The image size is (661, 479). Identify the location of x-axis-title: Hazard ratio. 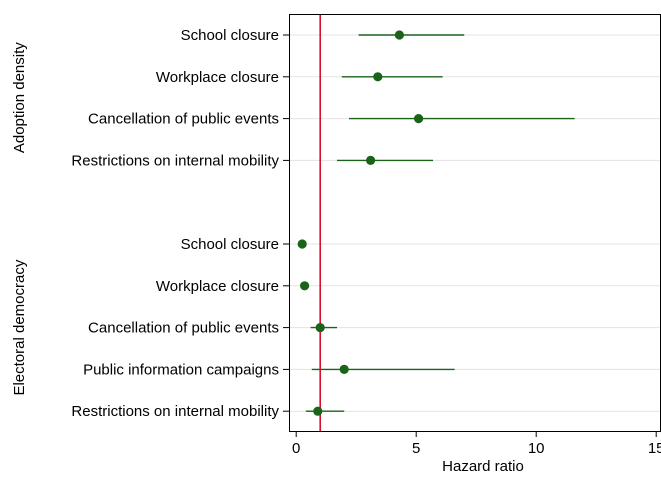
(483, 466).